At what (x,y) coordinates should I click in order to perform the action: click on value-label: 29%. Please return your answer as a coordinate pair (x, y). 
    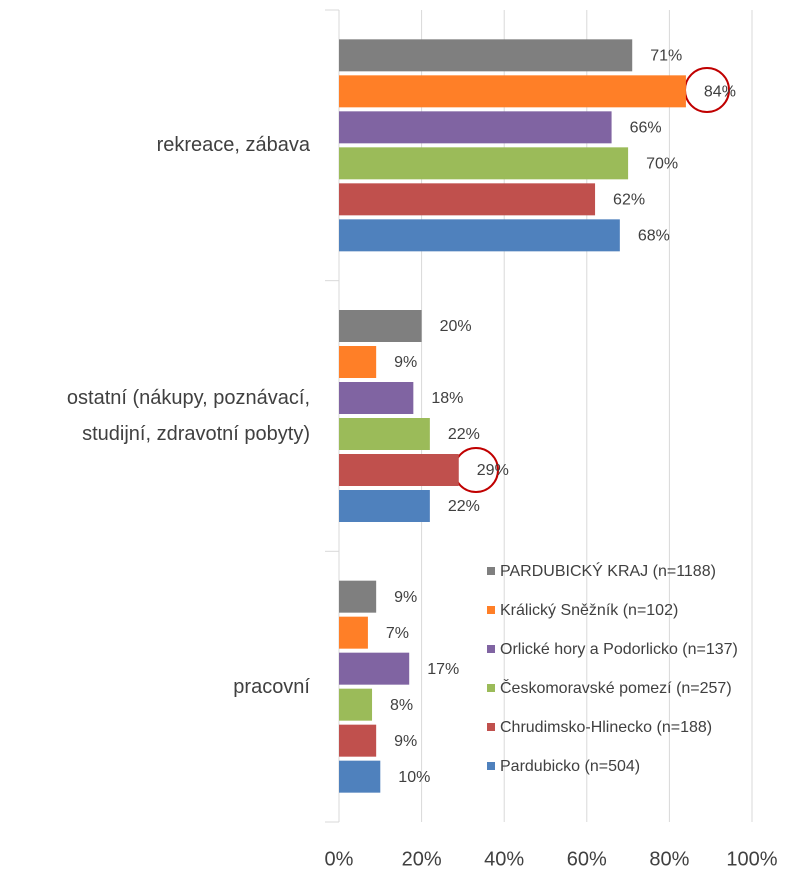
    Looking at the image, I should click on (493, 470).